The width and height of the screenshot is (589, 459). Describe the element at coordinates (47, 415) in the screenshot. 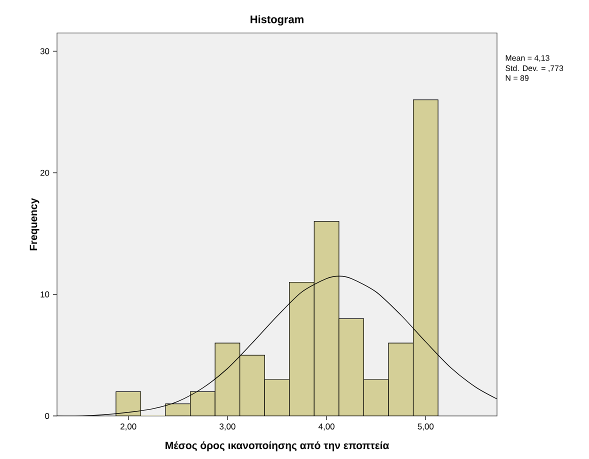

I see `y-tick-label: 0` at that location.